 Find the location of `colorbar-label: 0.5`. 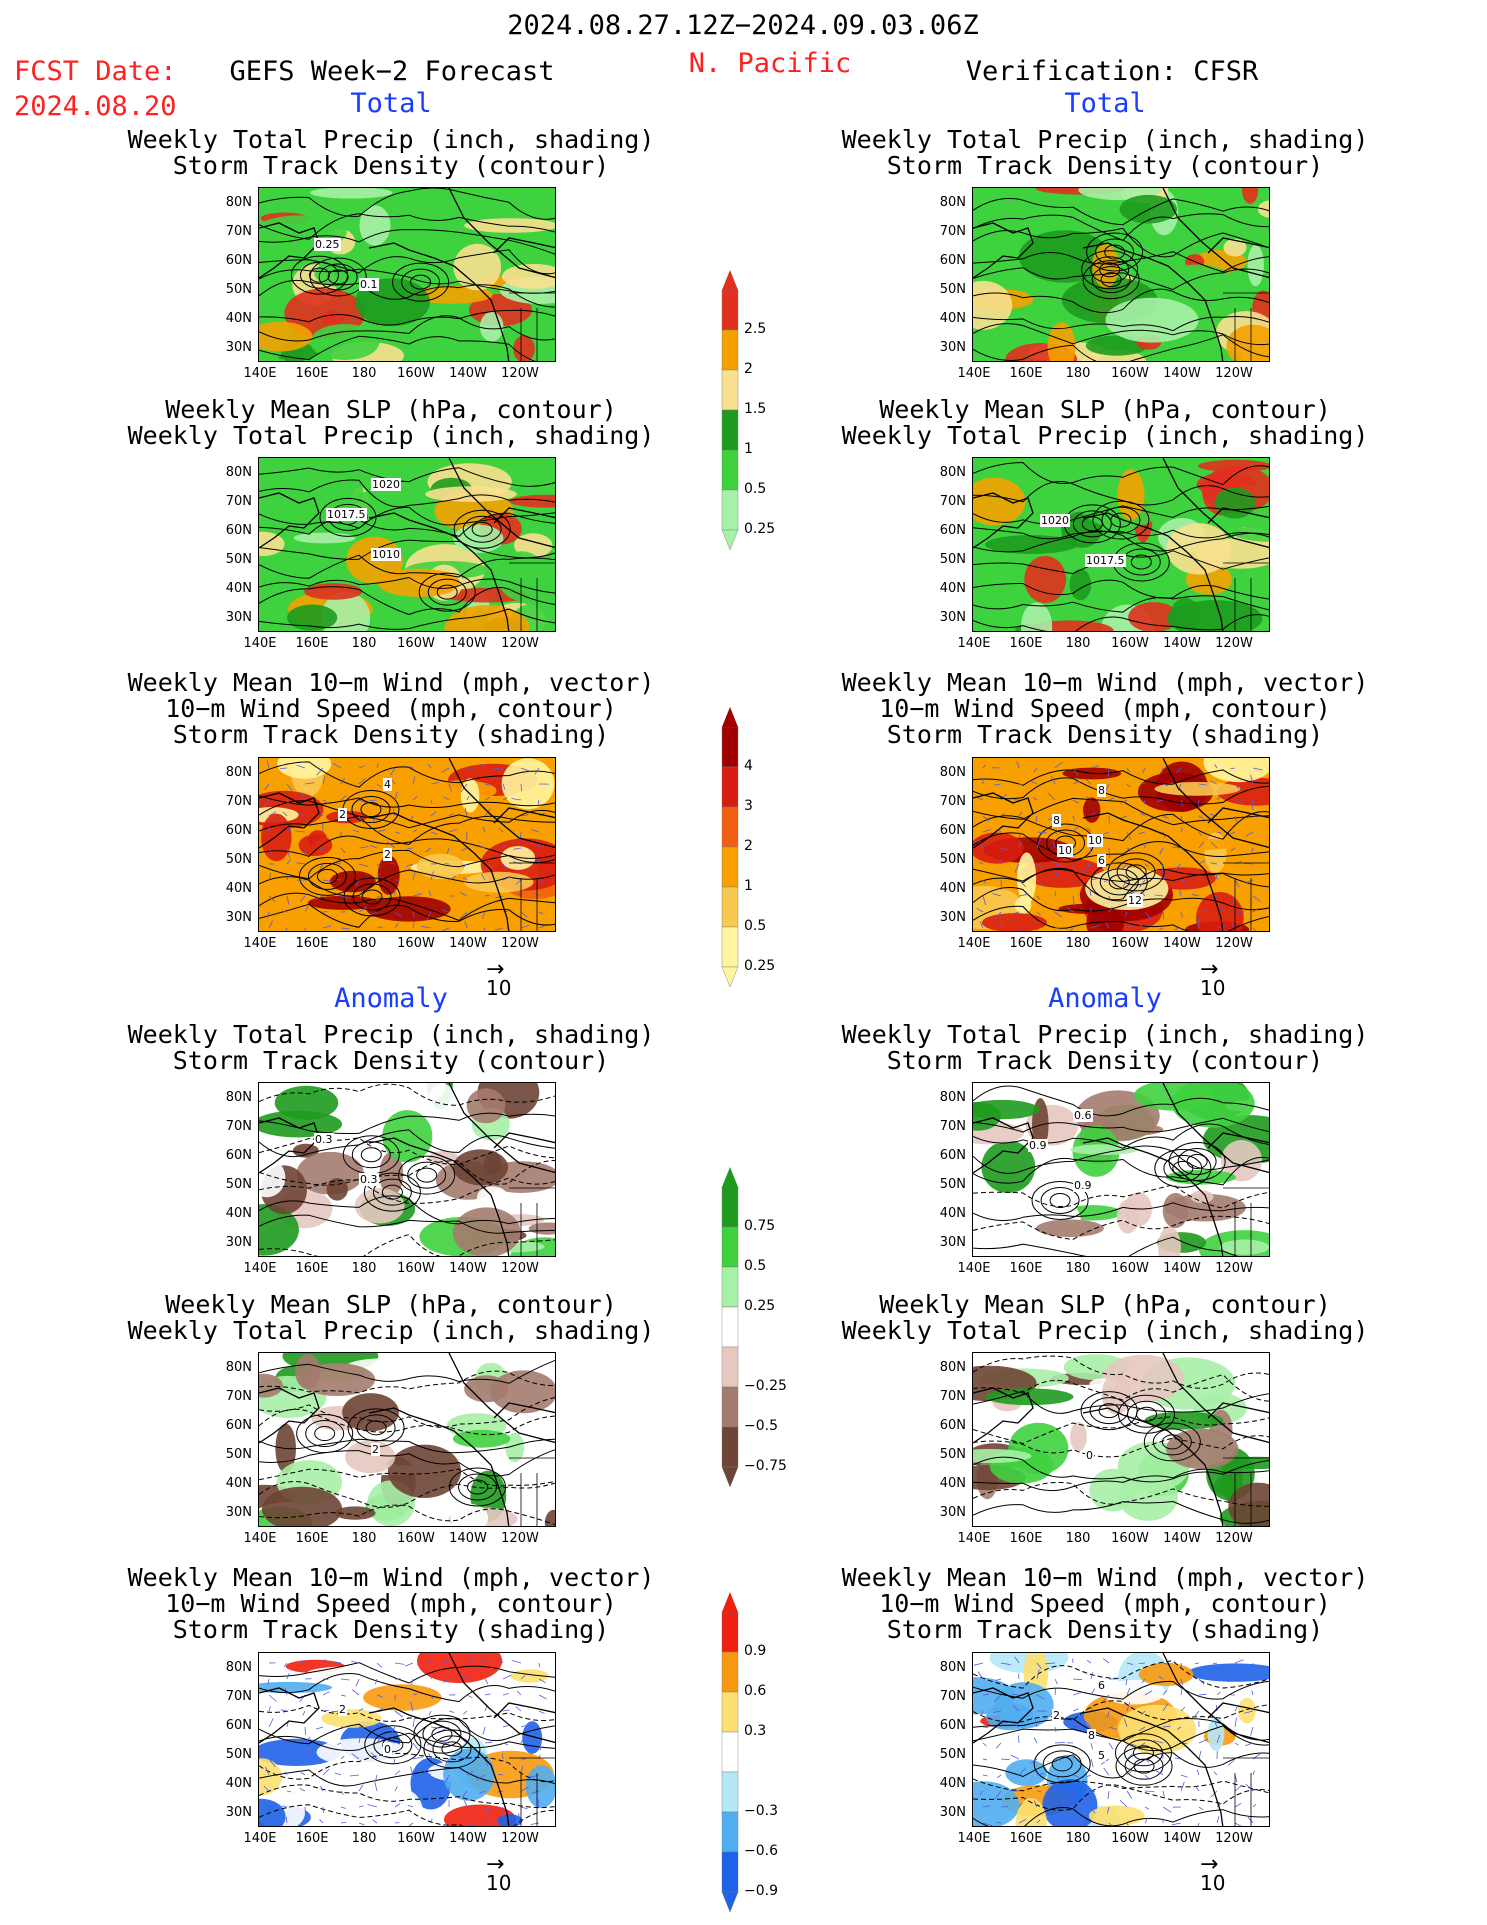

colorbar-label: 0.5 is located at coordinates (755, 489).